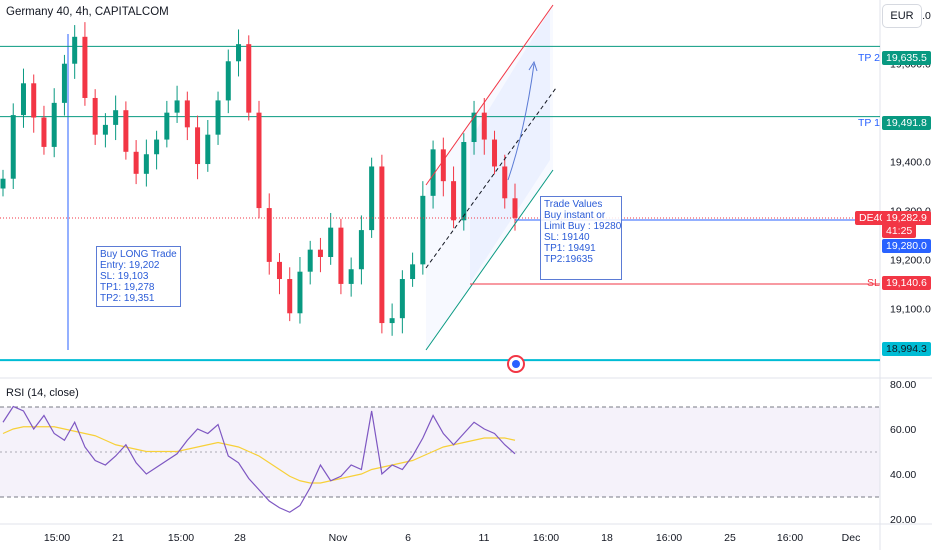 This screenshot has height=550, width=932. Describe the element at coordinates (851, 538) in the screenshot. I see `time-axis-tick: Dec` at that location.